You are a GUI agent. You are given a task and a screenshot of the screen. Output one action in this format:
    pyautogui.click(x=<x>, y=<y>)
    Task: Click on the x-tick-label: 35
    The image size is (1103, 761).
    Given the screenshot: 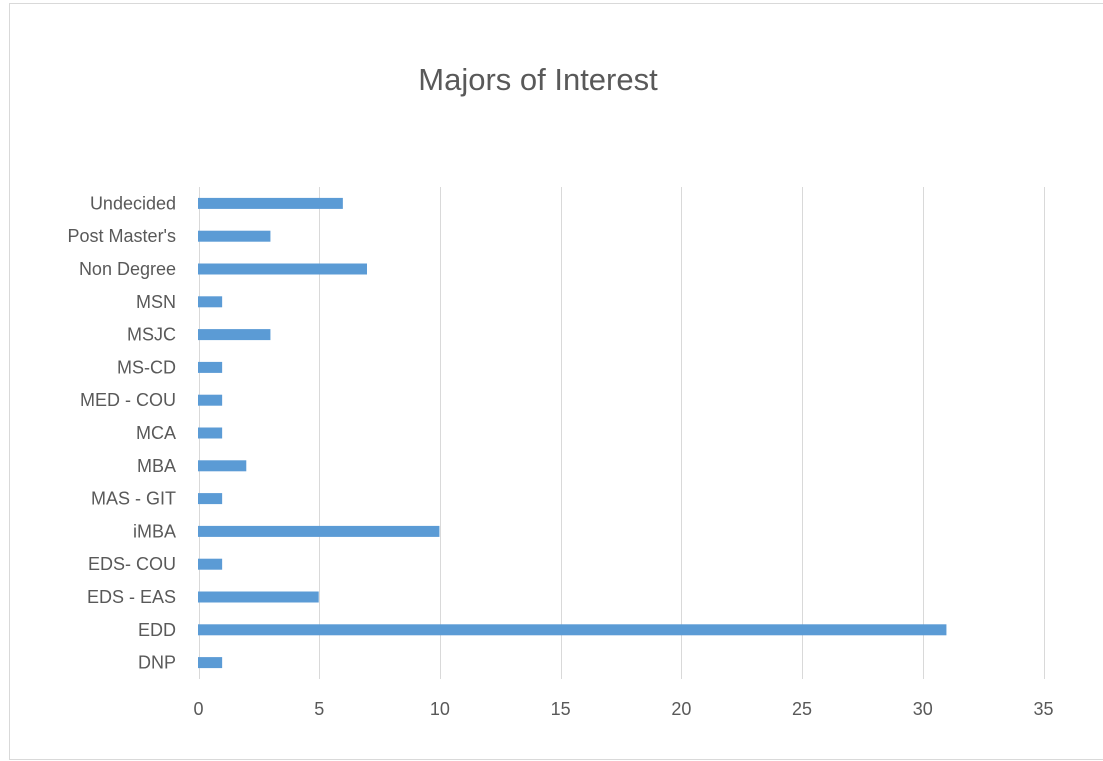 What is the action you would take?
    pyautogui.click(x=1043, y=709)
    